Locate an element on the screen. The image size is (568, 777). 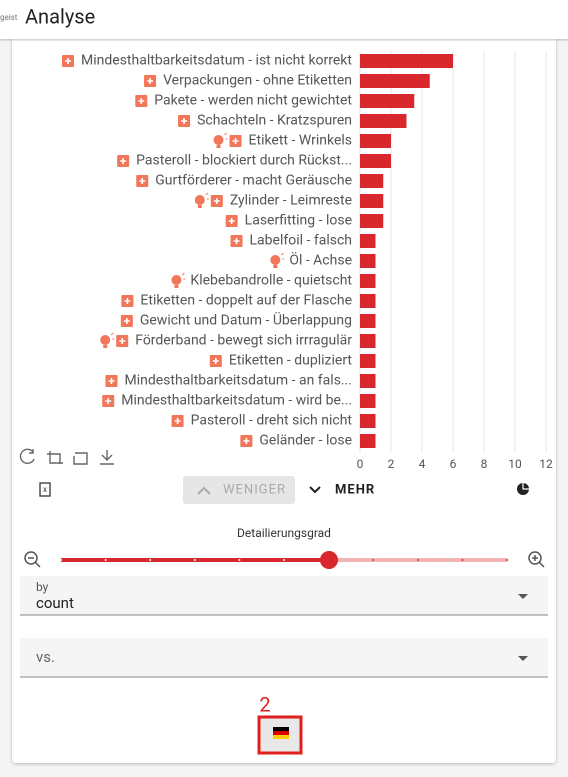
refresh-icon is located at coordinates (27, 456).